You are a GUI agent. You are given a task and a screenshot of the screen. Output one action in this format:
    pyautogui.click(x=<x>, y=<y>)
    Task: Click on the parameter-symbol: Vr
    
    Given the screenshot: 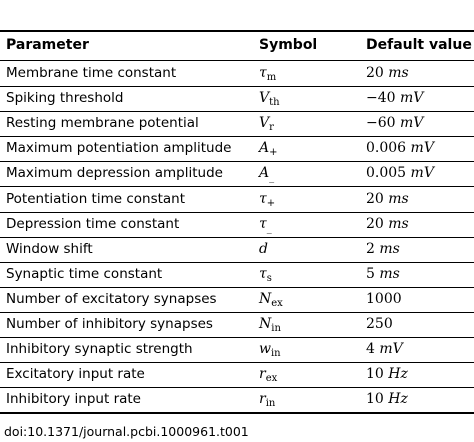 What is the action you would take?
    pyautogui.click(x=266, y=123)
    